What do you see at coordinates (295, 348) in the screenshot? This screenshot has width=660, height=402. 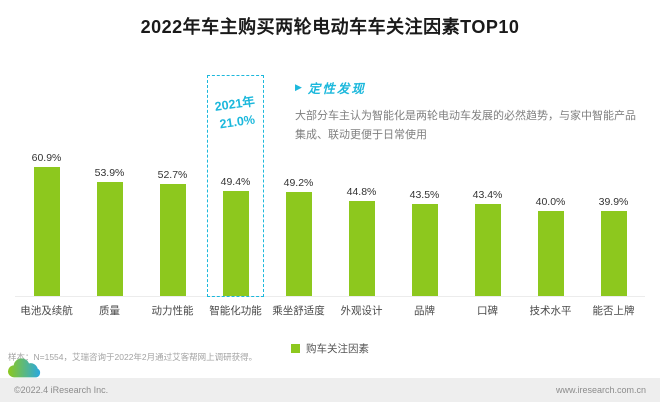 I see `legend-color-swatch` at bounding box center [295, 348].